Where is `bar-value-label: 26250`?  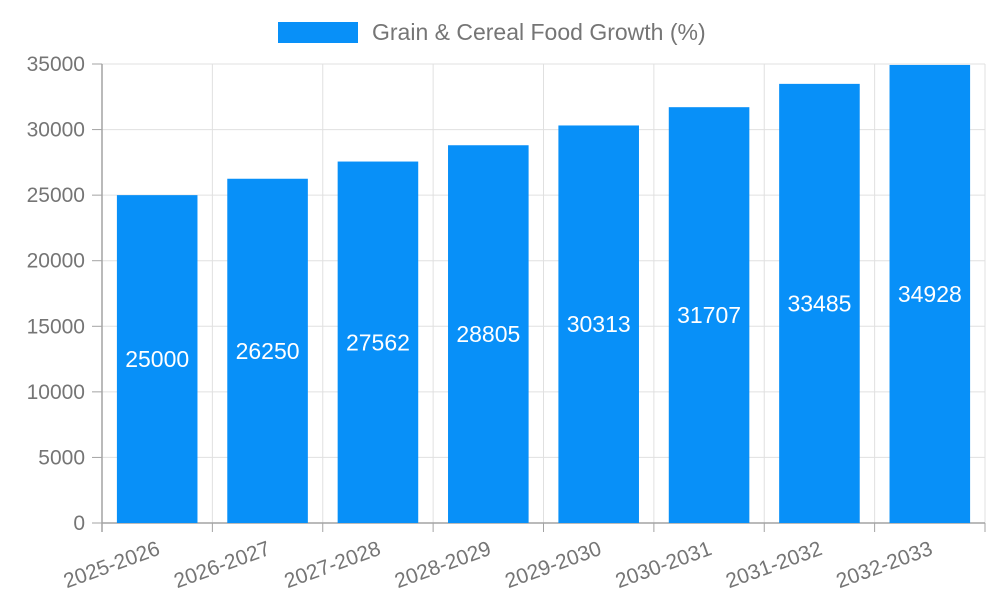 bar-value-label: 26250 is located at coordinates (268, 351).